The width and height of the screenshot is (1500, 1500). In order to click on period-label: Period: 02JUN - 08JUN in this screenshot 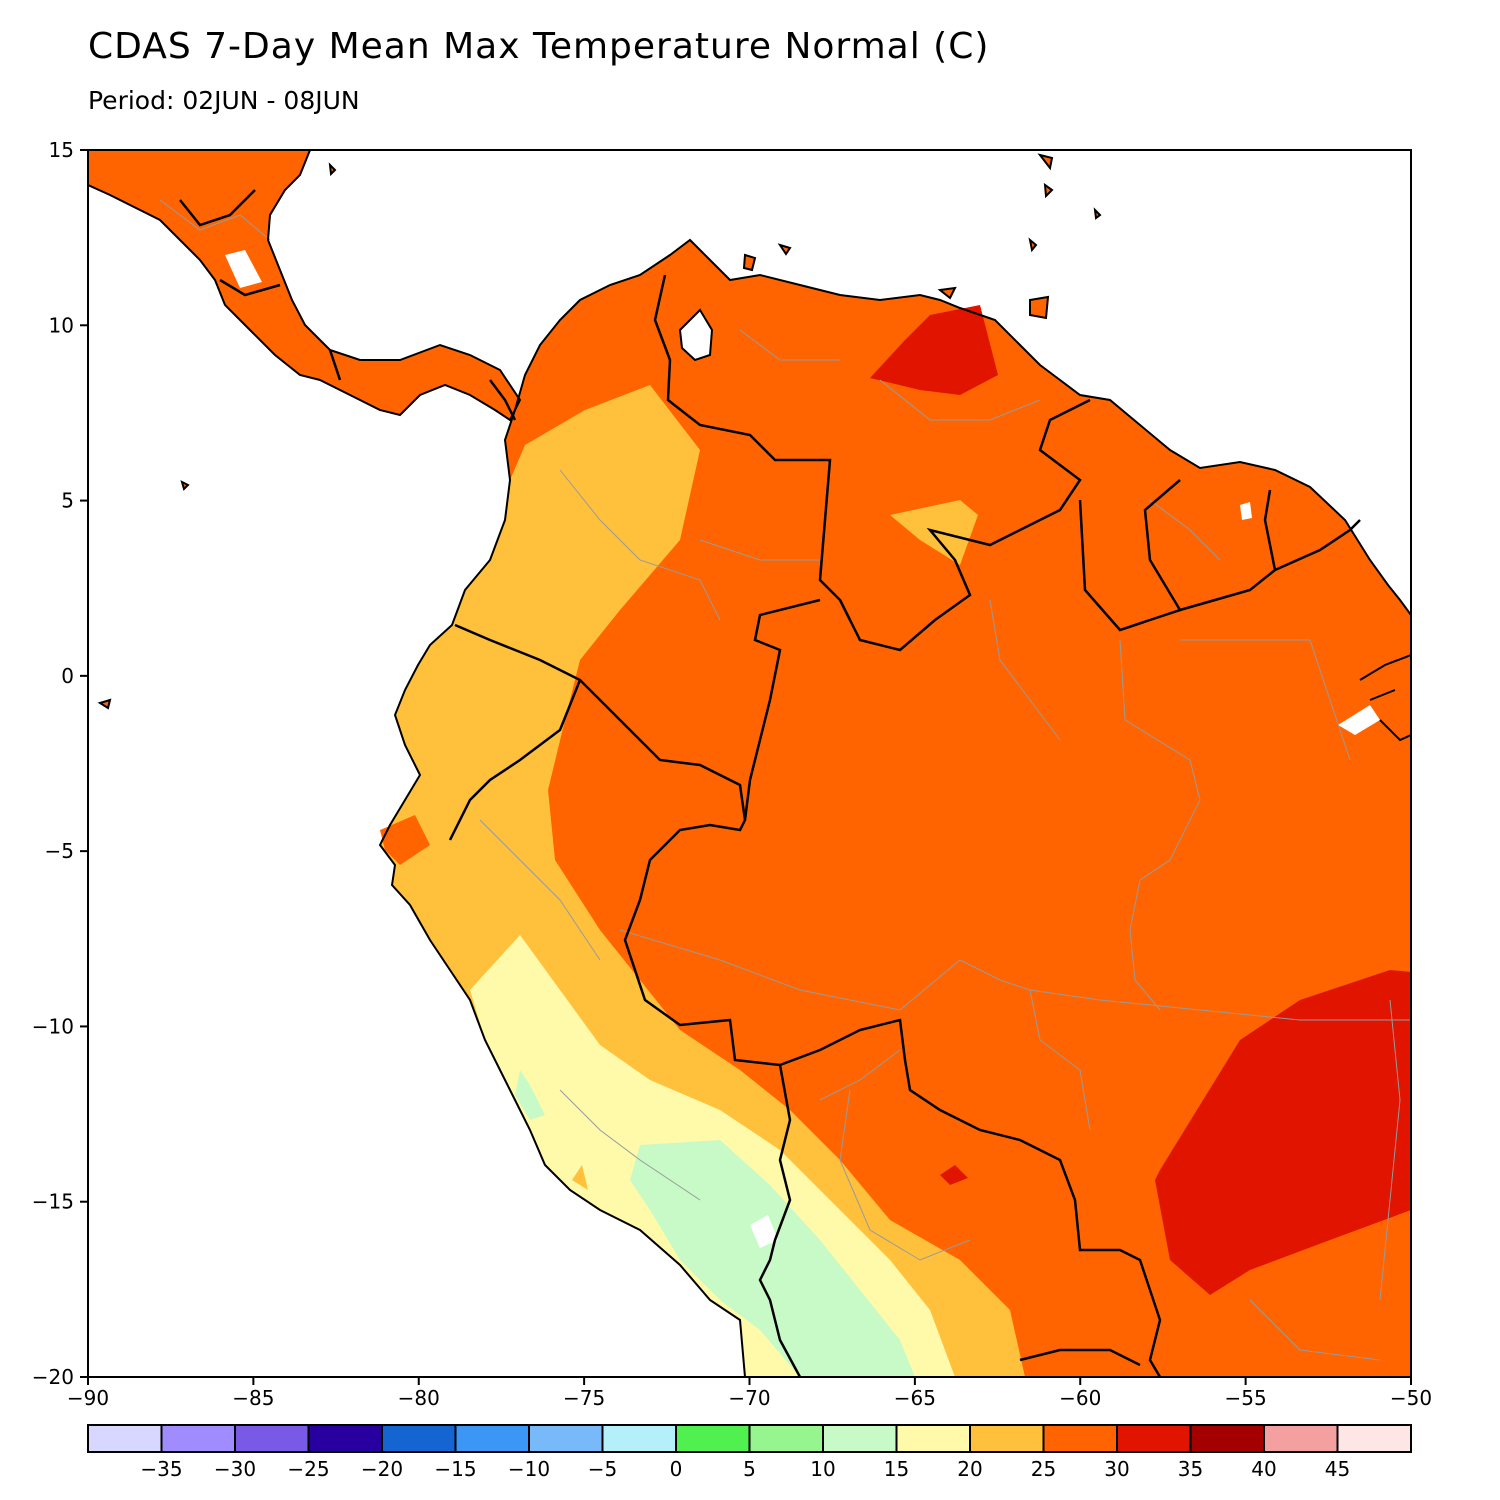, I will do `click(224, 100)`.